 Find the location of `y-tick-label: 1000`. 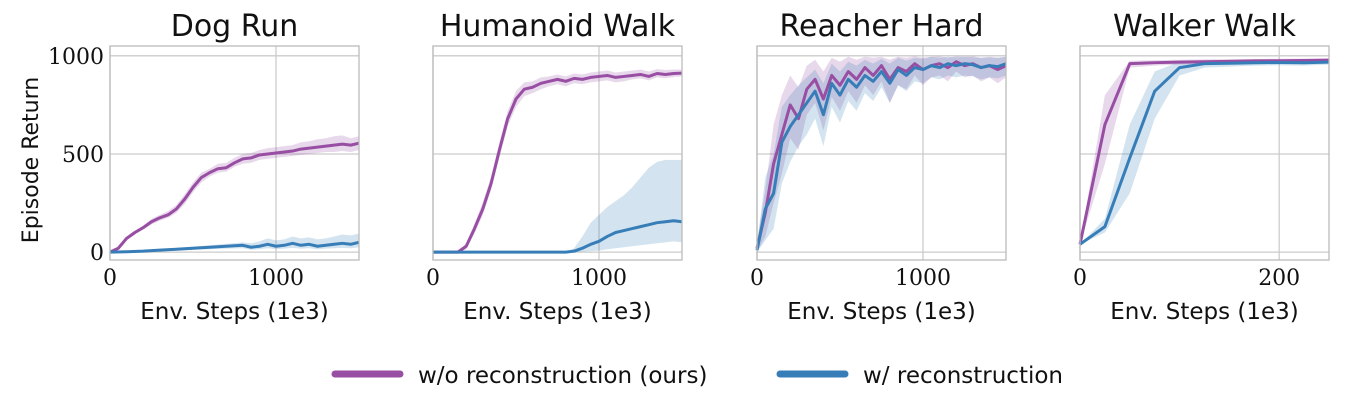

y-tick-label: 1000 is located at coordinates (76, 57).